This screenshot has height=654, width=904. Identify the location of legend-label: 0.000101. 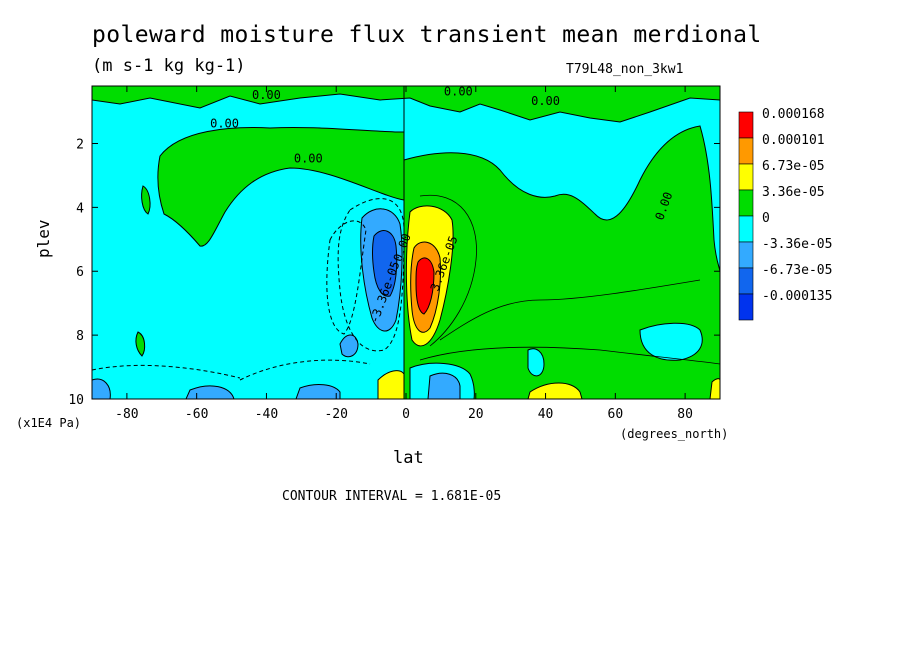
(793, 140).